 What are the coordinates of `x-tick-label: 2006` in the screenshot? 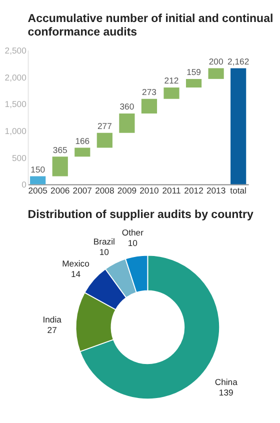 It's located at (60, 190).